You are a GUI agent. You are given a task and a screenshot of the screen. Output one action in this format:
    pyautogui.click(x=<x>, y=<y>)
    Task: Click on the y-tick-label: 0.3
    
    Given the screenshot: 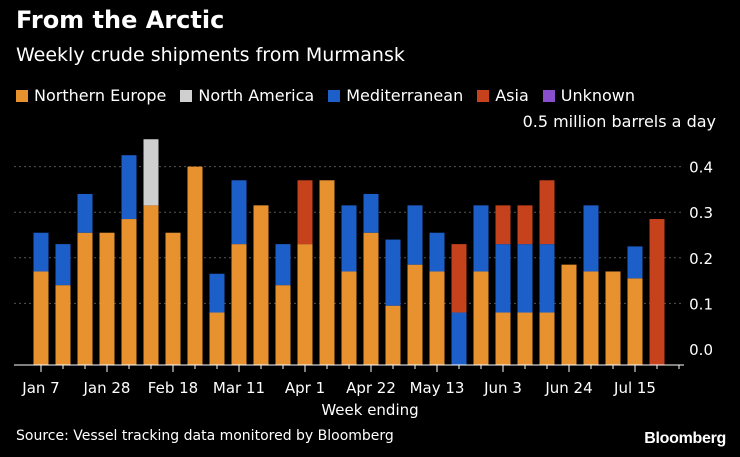 What is the action you would take?
    pyautogui.click(x=701, y=213)
    